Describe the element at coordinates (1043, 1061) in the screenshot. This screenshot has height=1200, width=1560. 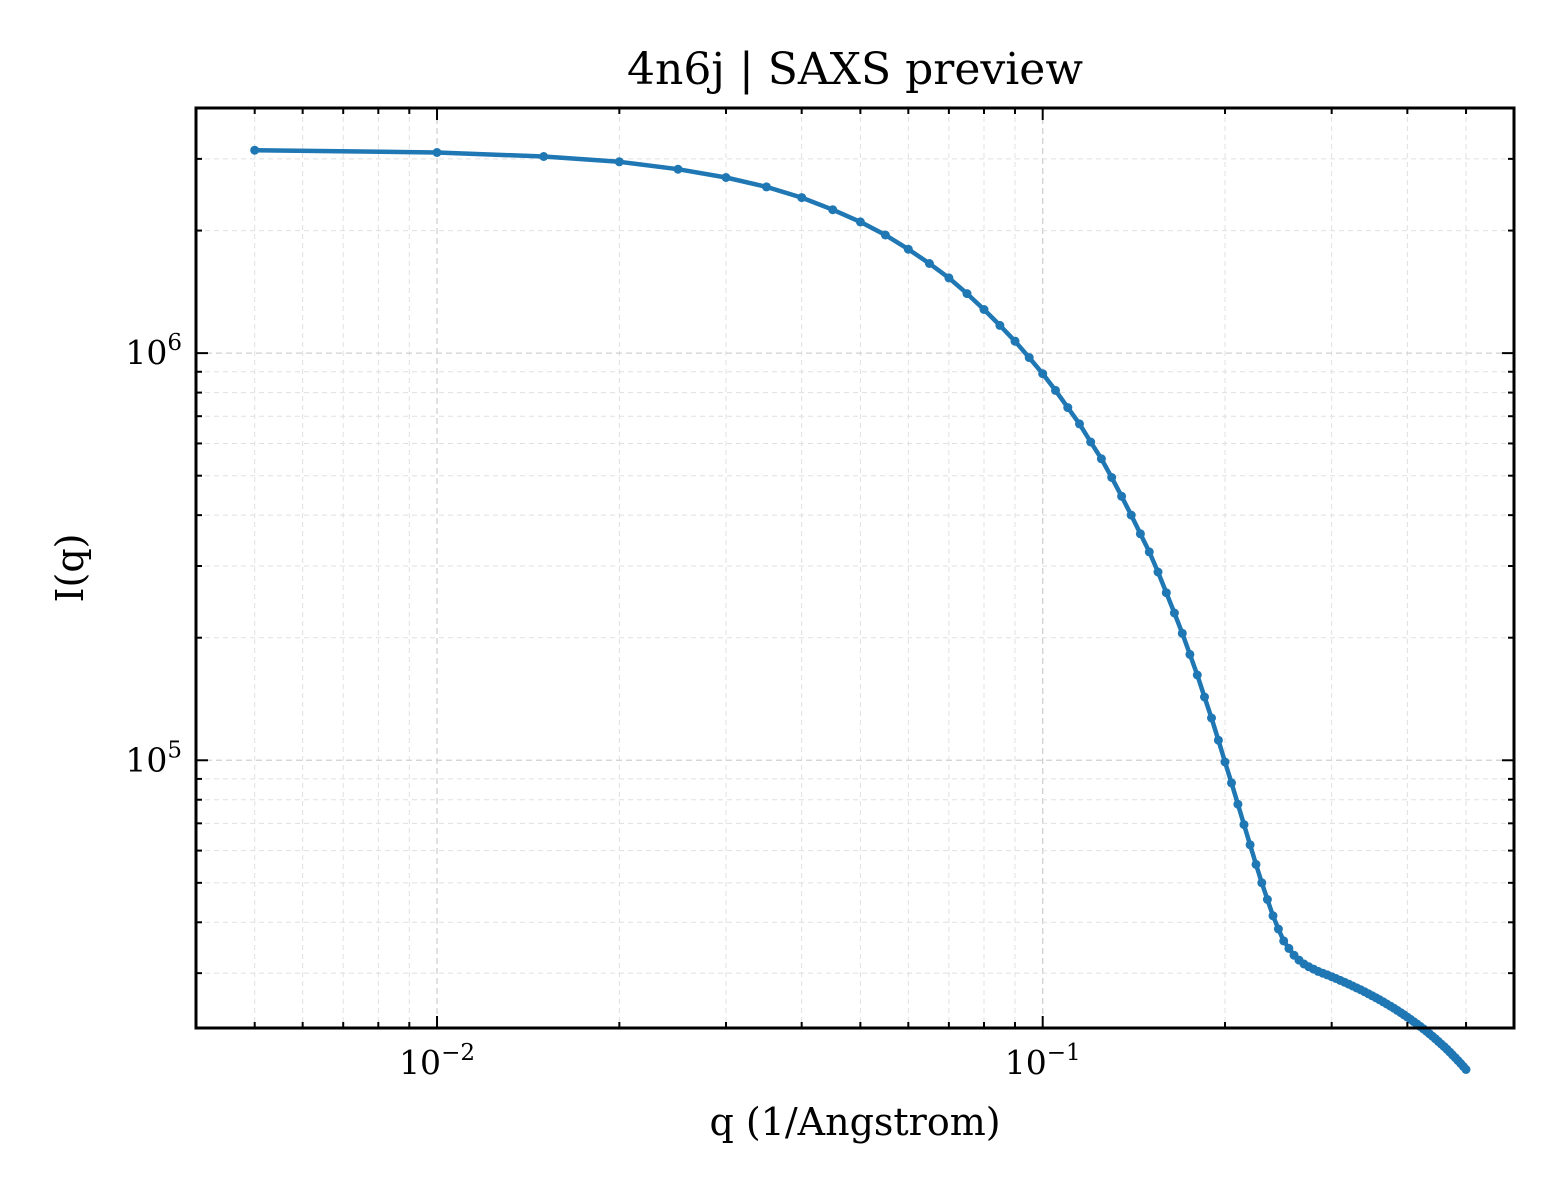
I see `x-tick-label: 10⁻¹` at that location.